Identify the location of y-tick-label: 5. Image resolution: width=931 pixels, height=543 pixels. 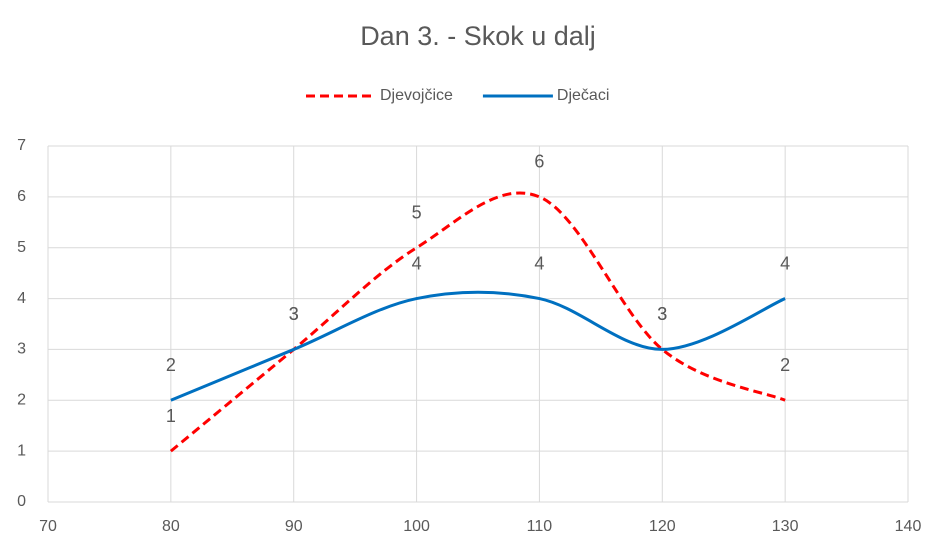
(21, 247).